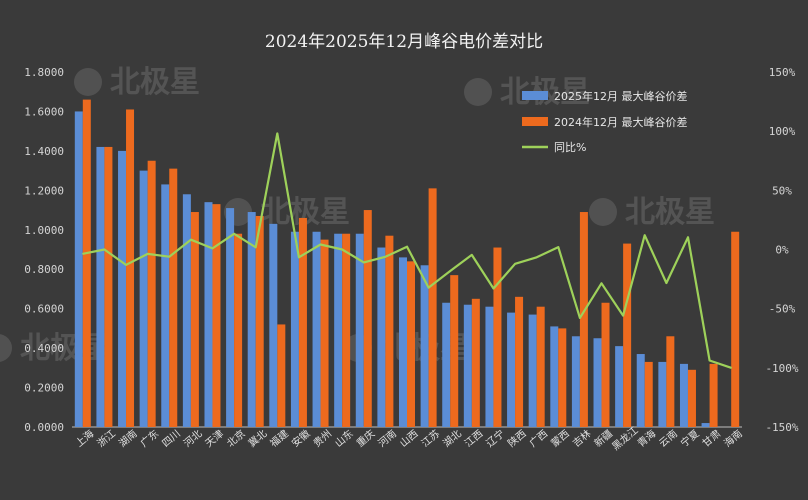 The image size is (808, 500). What do you see at coordinates (192, 439) in the screenshot?
I see `category-label: 河北` at bounding box center [192, 439].